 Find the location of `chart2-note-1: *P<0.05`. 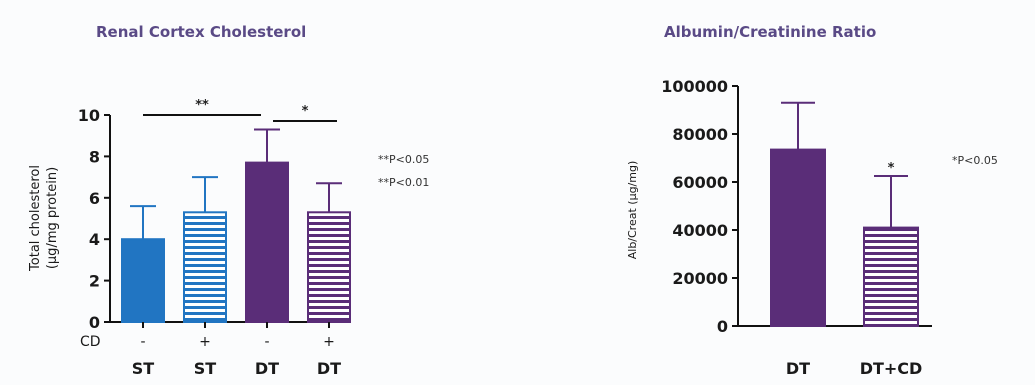

chart2-note-1: *P<0.05 is located at coordinates (975, 160).